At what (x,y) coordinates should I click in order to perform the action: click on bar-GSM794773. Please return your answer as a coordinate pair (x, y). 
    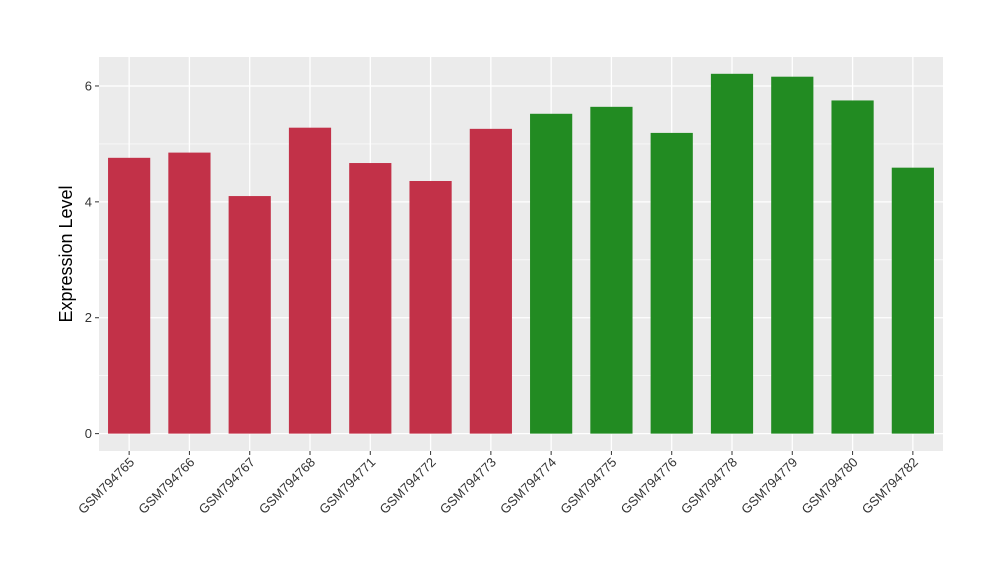
    Looking at the image, I should click on (490, 281).